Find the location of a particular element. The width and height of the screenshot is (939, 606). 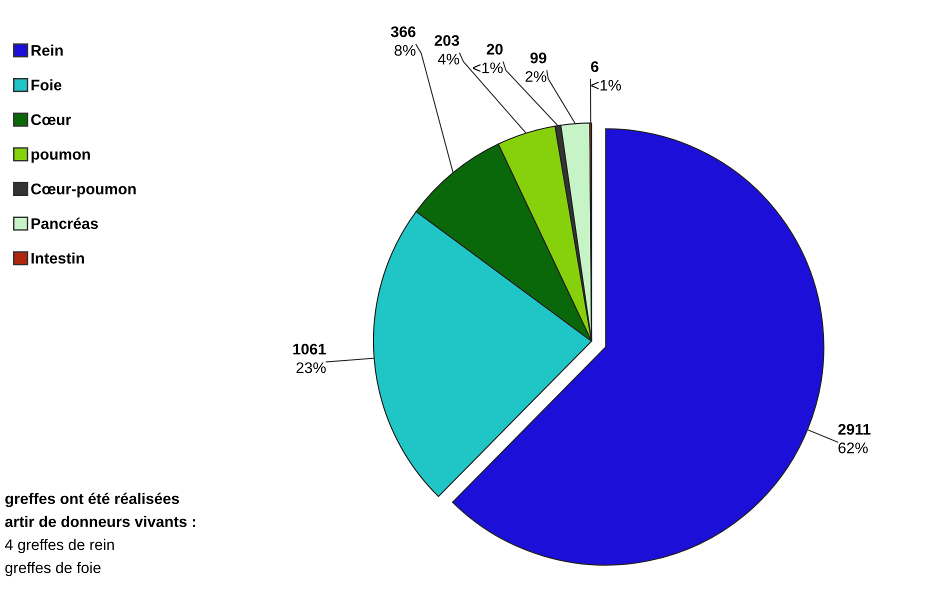

data-label: 6 <1% is located at coordinates (606, 76).